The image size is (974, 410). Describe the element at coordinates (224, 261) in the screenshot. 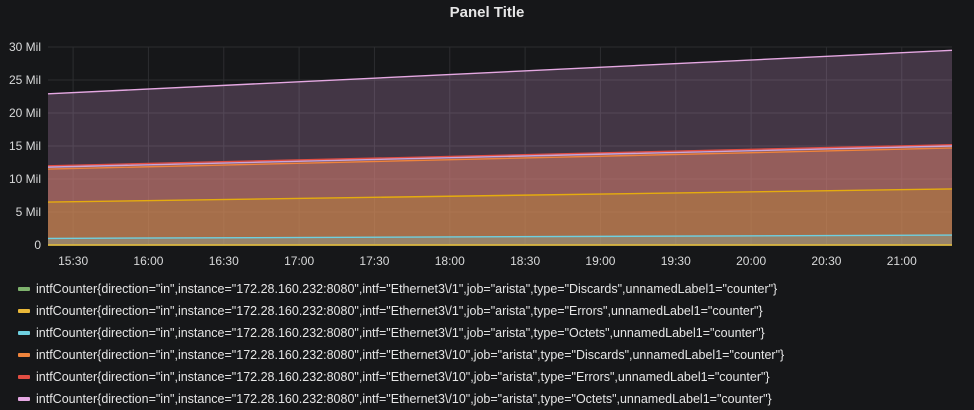

I see `x-tick-label: 16:30` at that location.